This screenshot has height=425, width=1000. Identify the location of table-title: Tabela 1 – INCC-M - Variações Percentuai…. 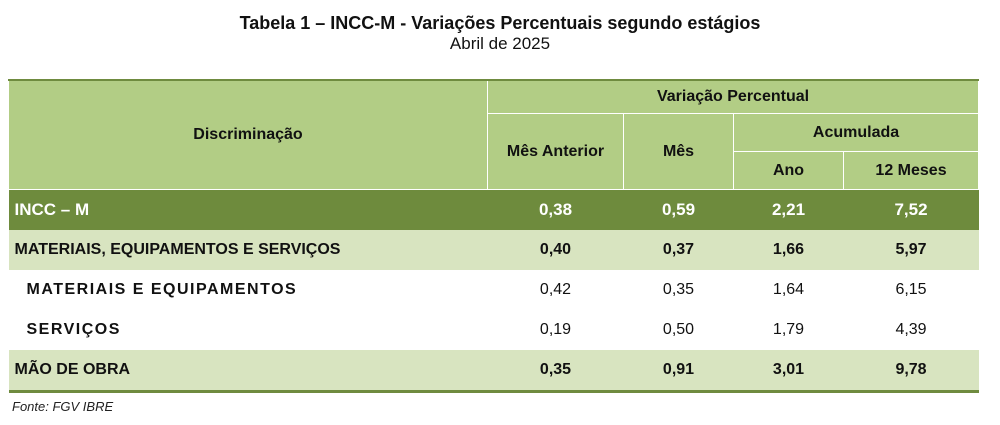
(500, 23).